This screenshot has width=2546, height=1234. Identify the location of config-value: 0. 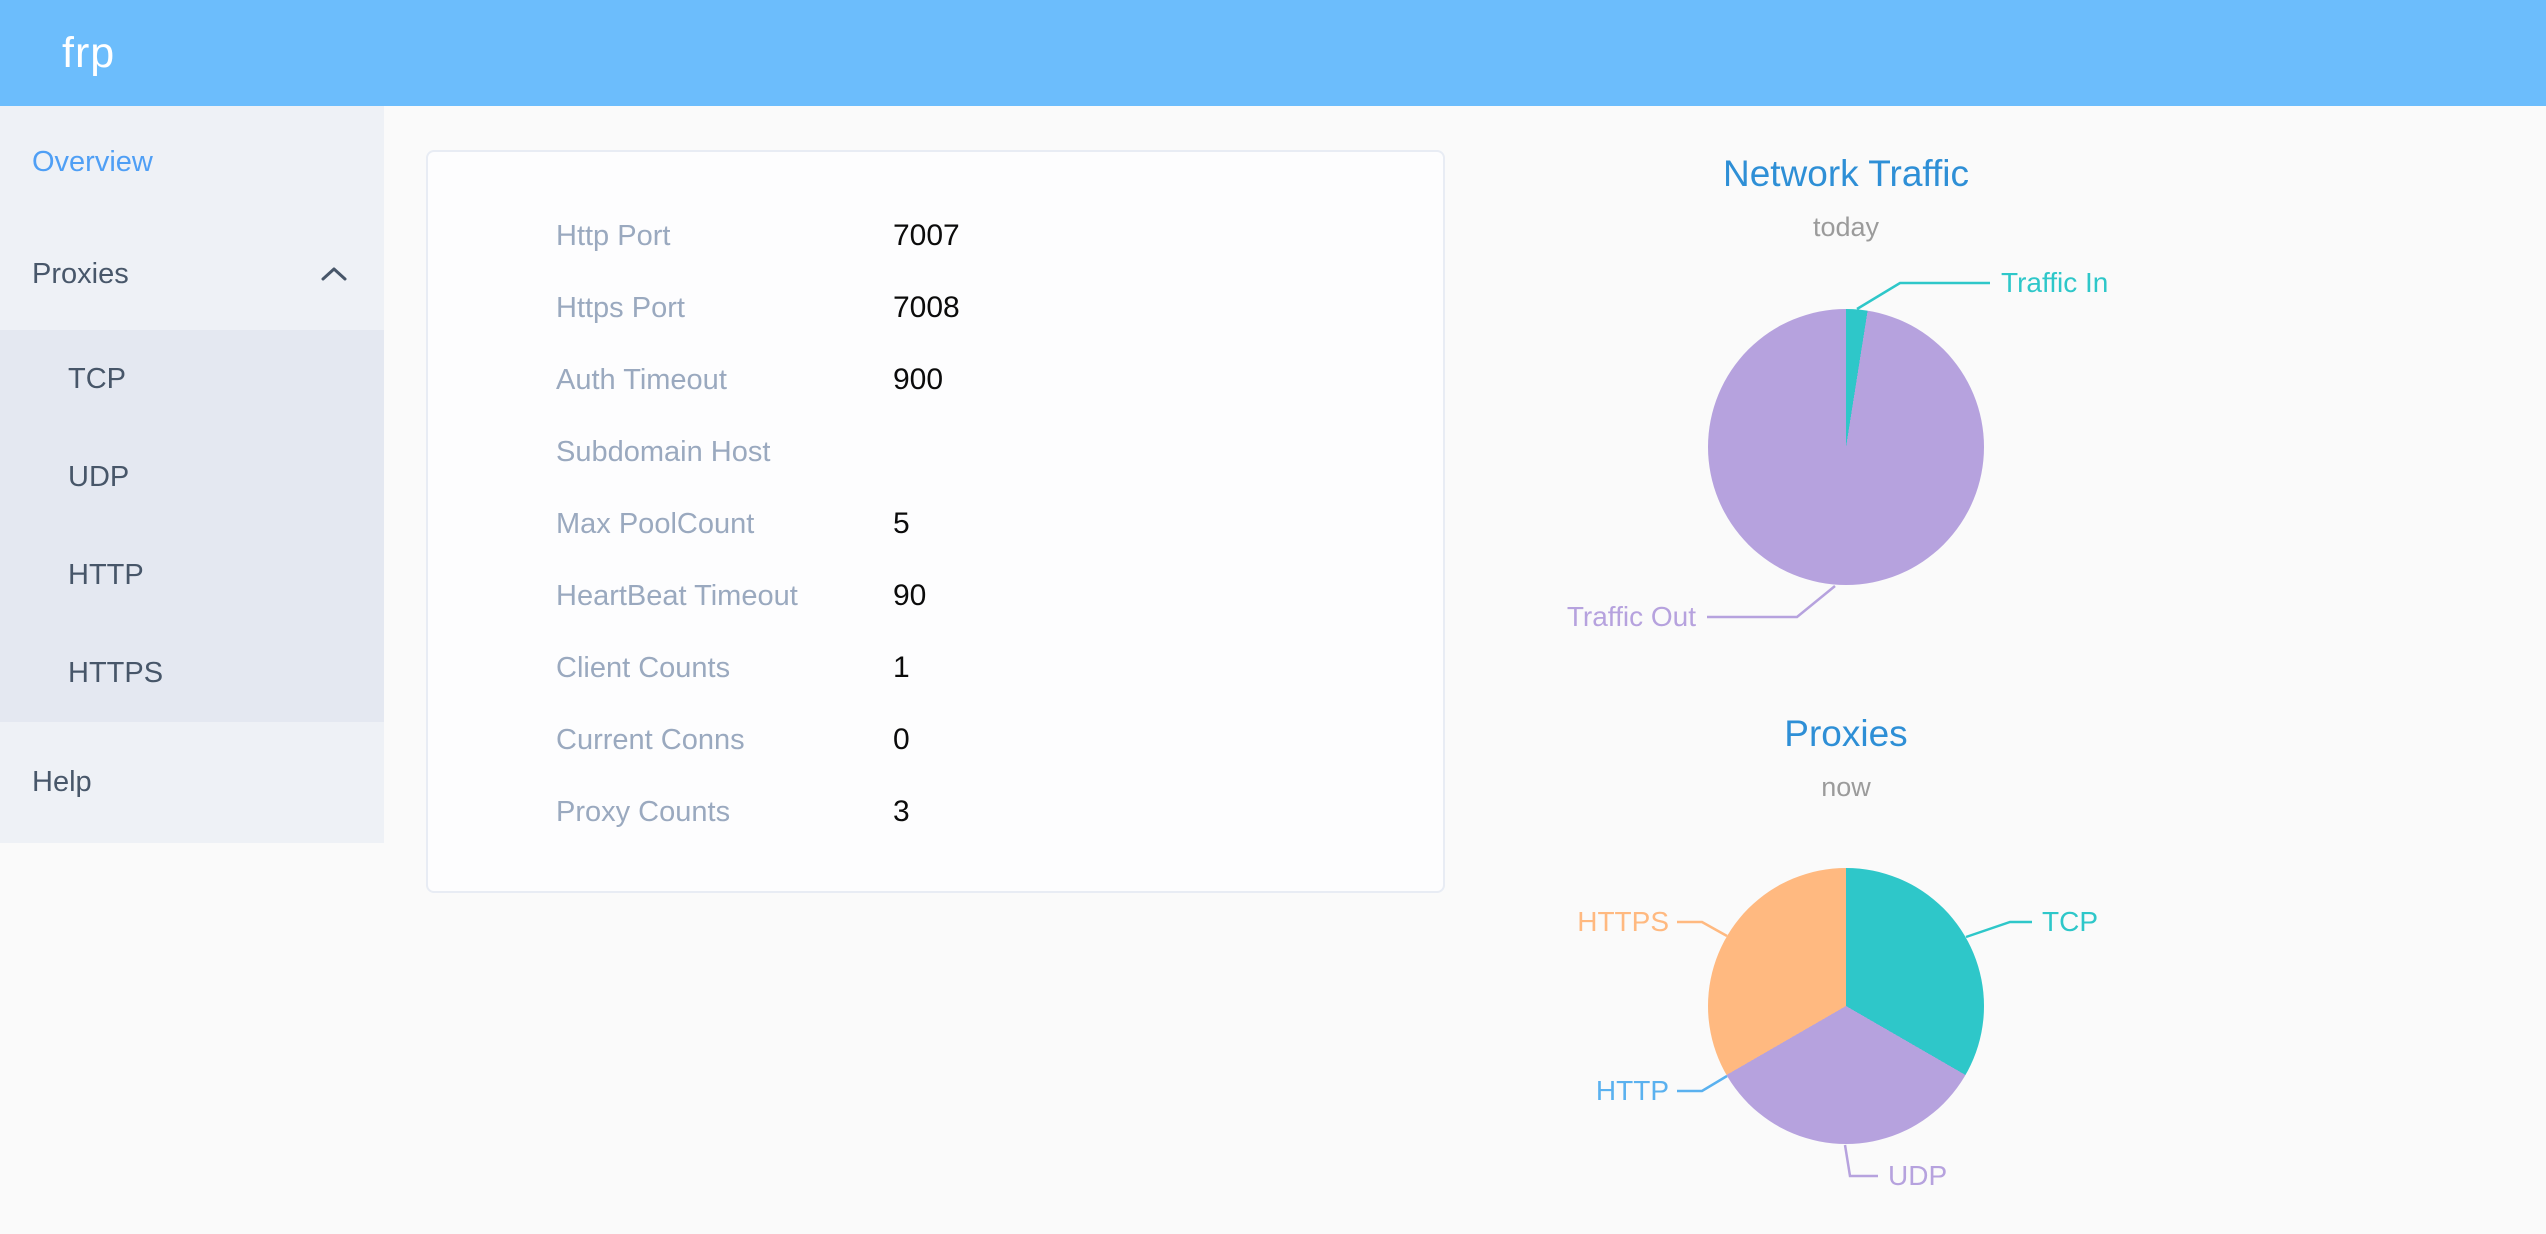
(901, 739).